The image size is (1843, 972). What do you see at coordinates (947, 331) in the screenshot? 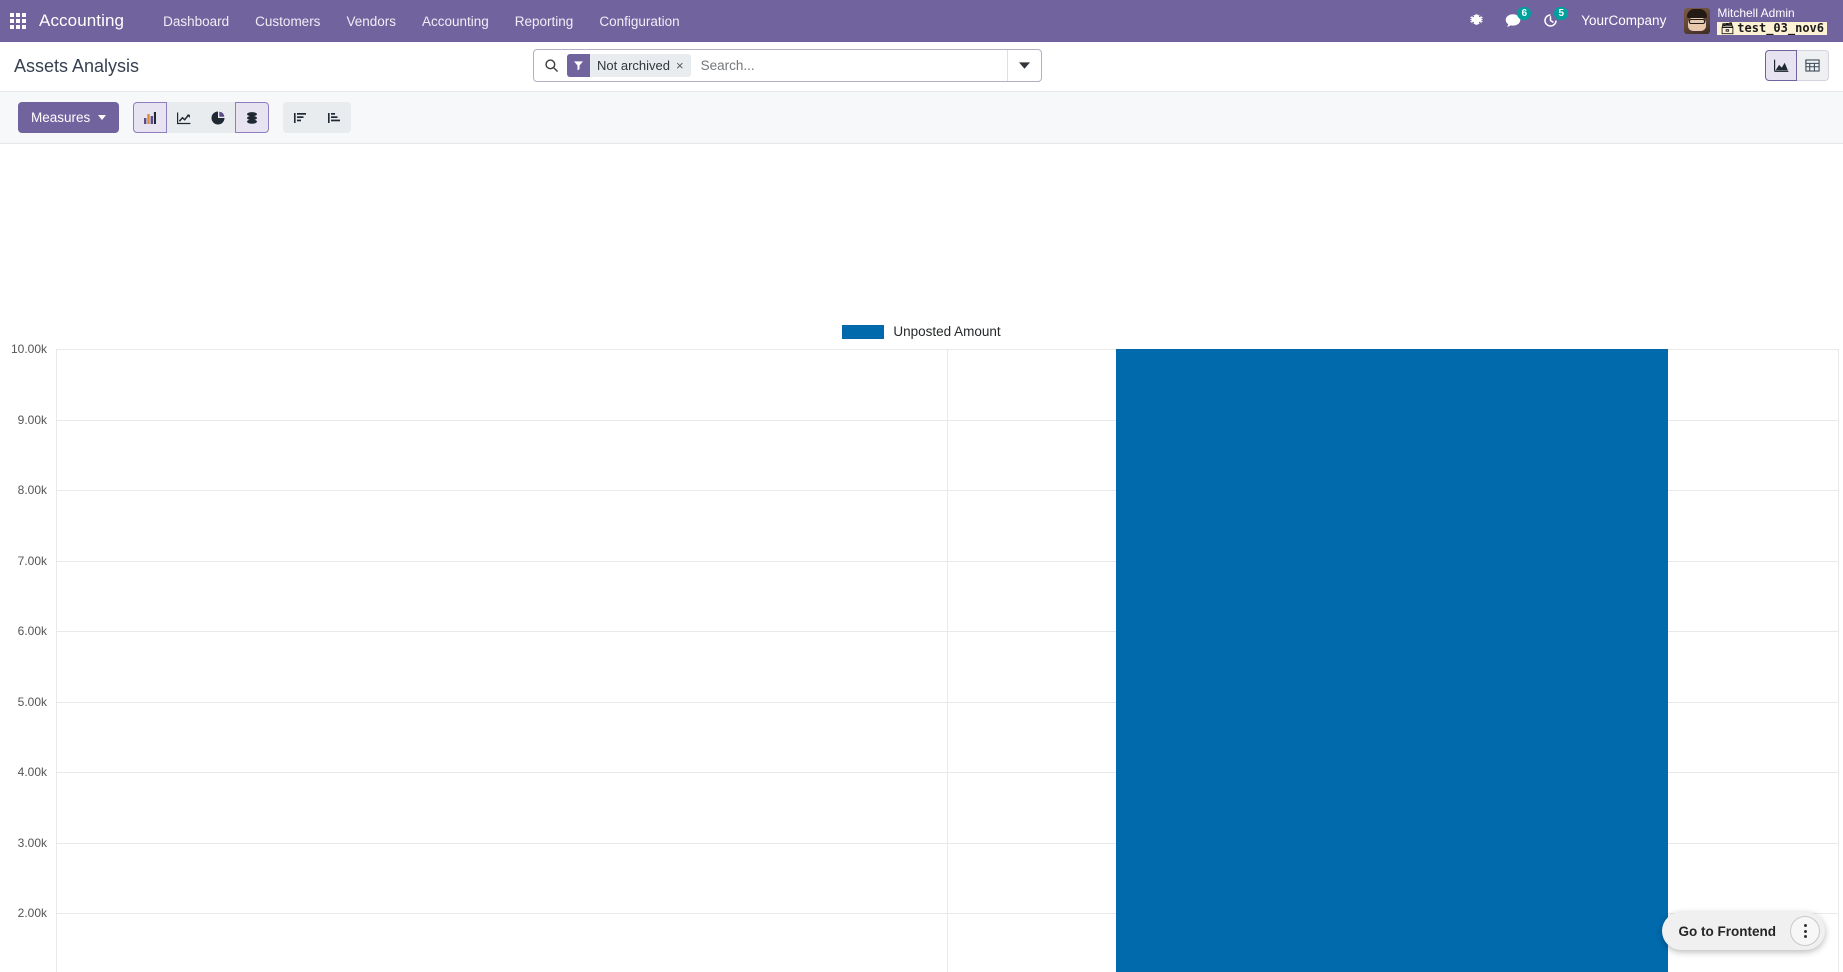
I see `legend-label-unposted-amount: Unposted Amount` at bounding box center [947, 331].